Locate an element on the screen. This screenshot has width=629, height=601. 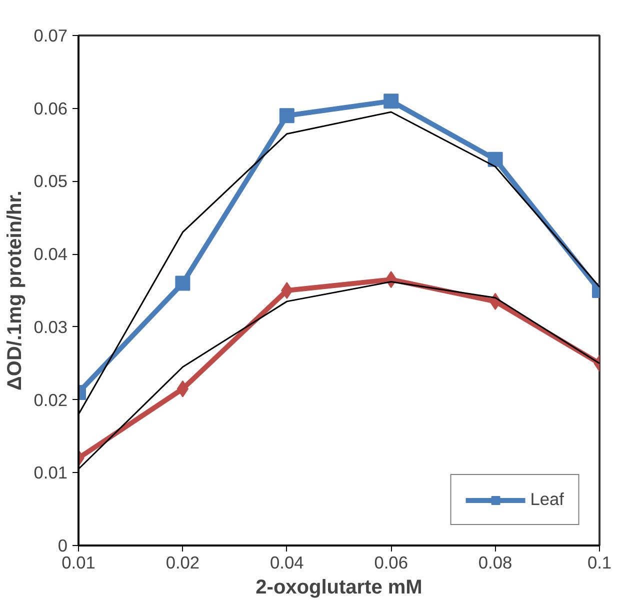
x-tick-label: 0.02 is located at coordinates (183, 562).